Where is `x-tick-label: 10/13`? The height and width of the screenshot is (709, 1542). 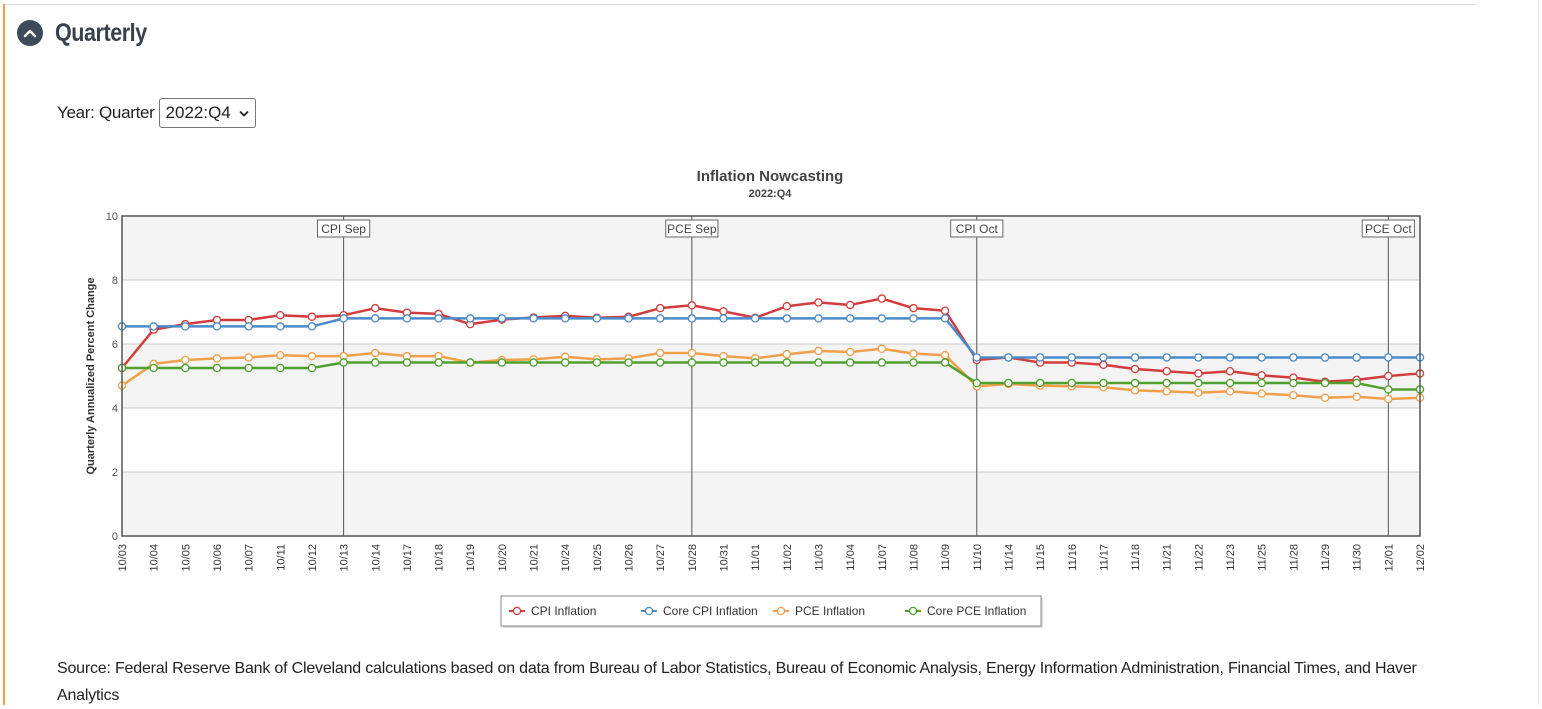 x-tick-label: 10/13 is located at coordinates (345, 558).